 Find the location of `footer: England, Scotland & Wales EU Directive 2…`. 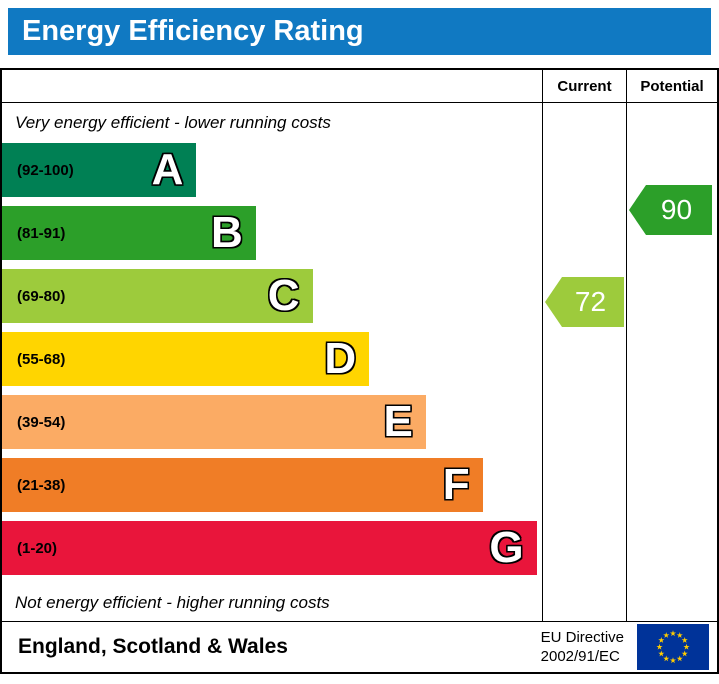

footer: England, Scotland & Wales EU Directive 2… is located at coordinates (359, 646).